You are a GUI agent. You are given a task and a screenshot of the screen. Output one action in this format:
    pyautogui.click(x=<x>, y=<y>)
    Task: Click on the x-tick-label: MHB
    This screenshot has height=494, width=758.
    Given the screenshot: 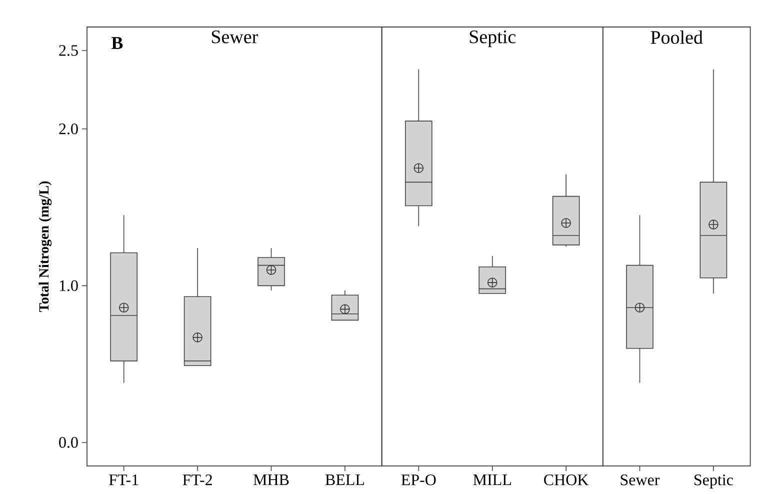 What is the action you would take?
    pyautogui.click(x=271, y=480)
    